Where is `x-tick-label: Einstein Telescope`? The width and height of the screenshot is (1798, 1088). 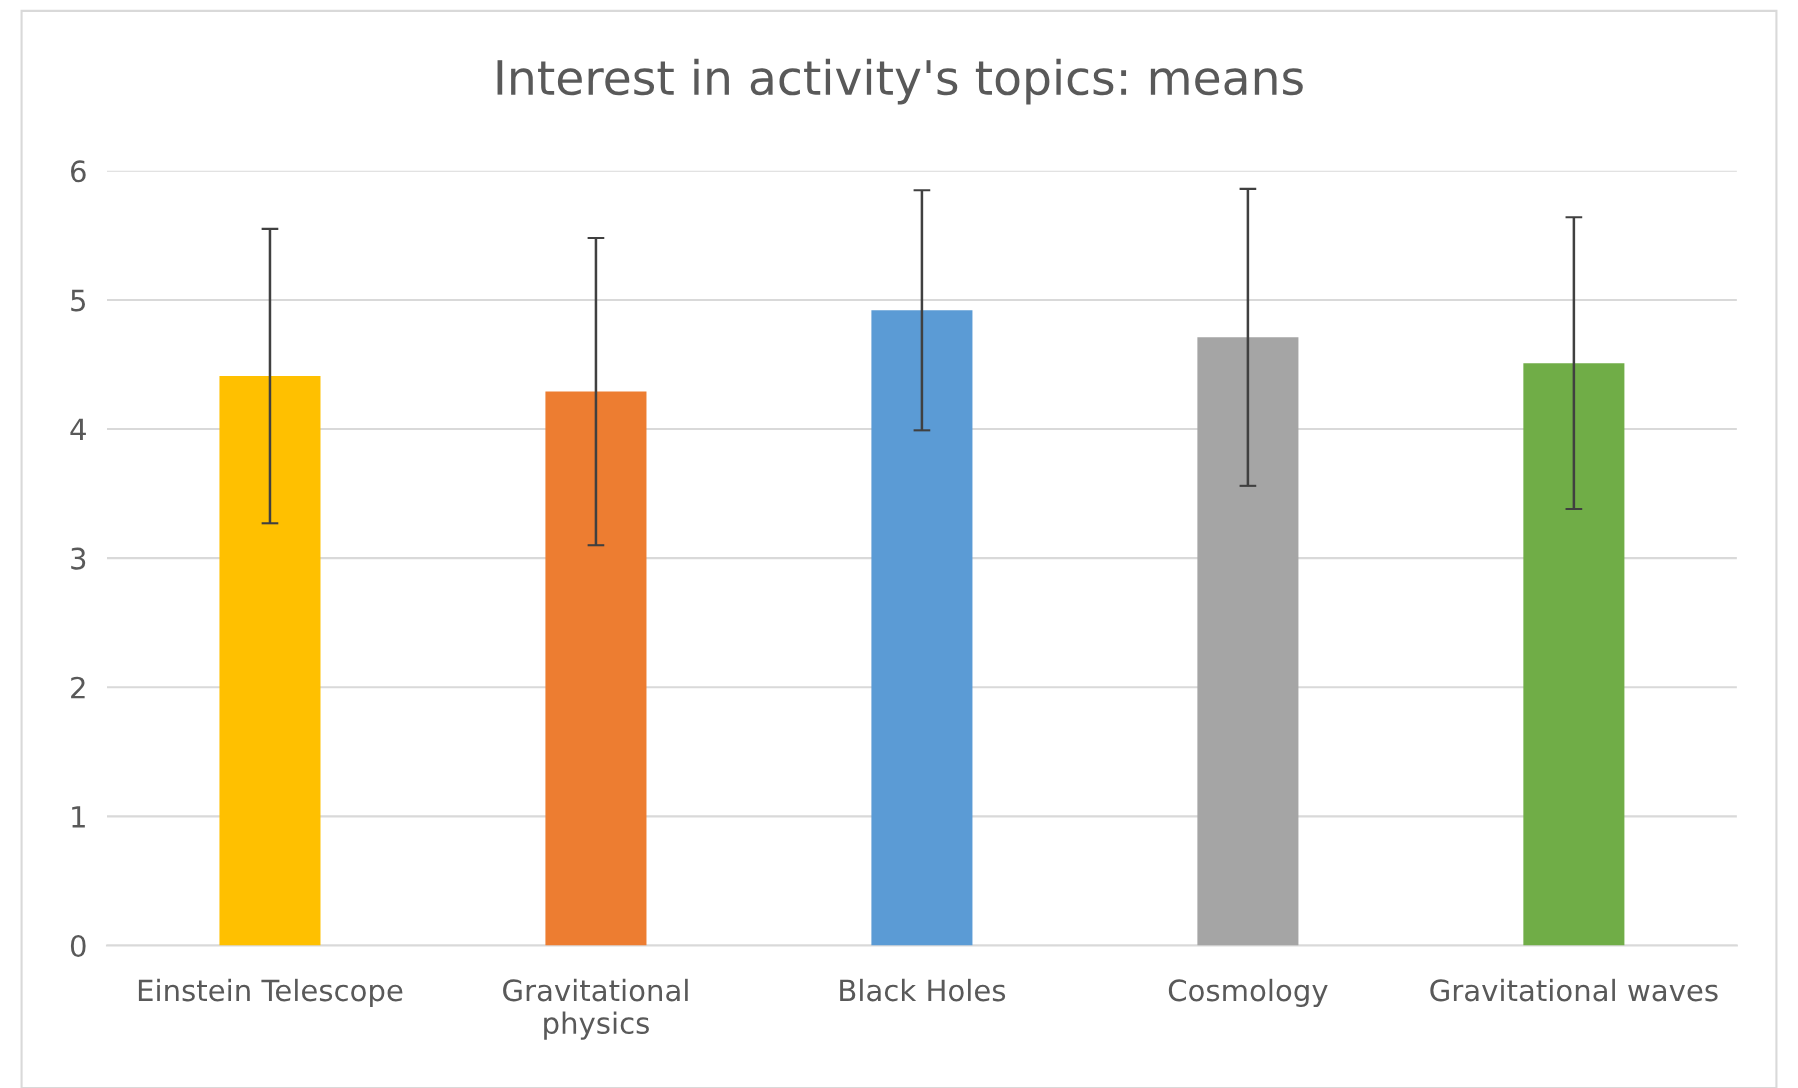
x-tick-label: Einstein Telescope is located at coordinates (270, 993).